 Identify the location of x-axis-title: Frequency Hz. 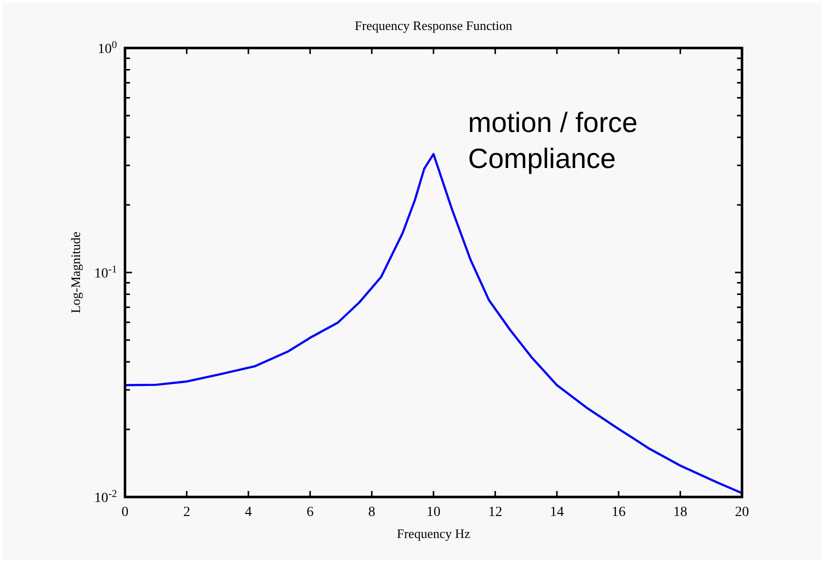
(433, 533).